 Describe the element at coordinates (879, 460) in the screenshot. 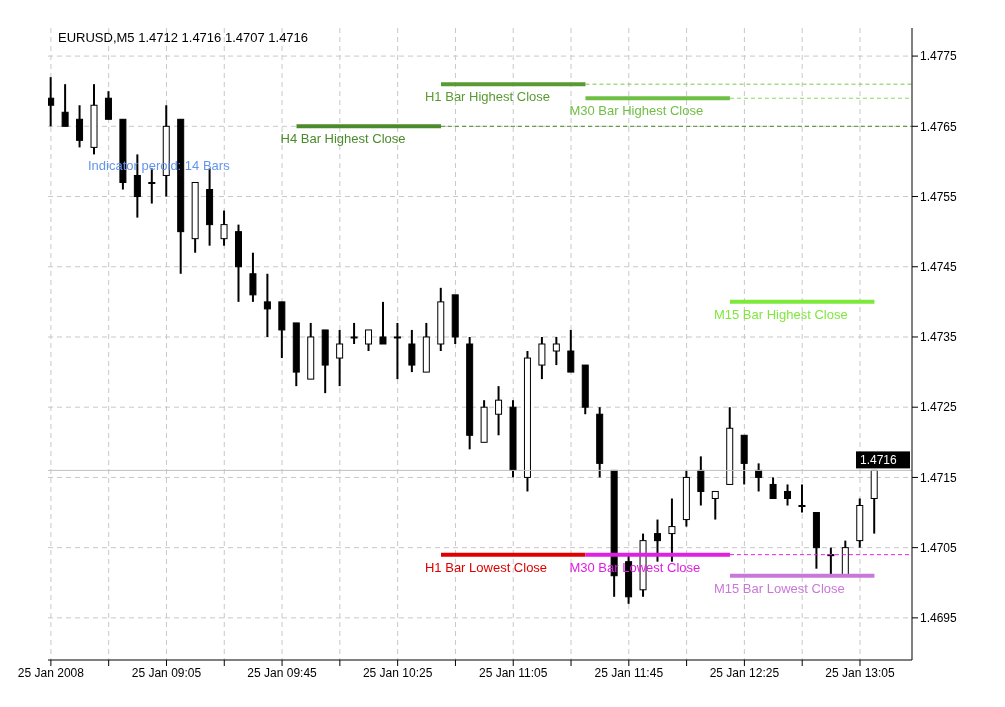

I see `ref-line-label: 1.4716` at that location.